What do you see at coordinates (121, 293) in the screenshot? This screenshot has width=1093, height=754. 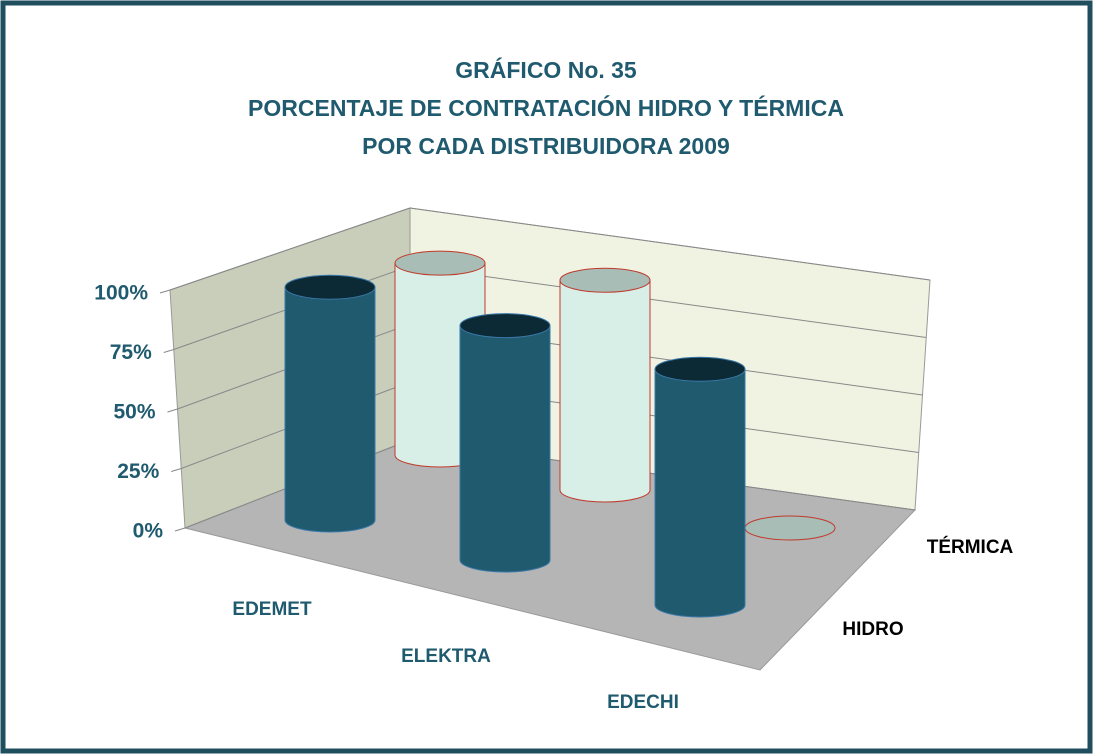 I see `y-tick-label: 100%` at bounding box center [121, 293].